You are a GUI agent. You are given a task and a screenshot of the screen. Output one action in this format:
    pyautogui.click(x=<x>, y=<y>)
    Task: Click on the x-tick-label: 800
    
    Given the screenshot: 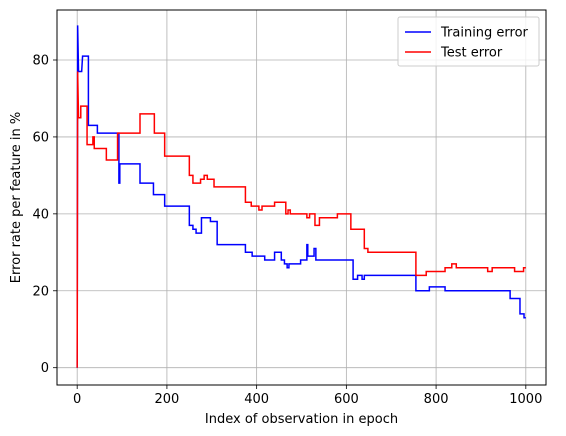 What is the action you would take?
    pyautogui.click(x=436, y=399)
    